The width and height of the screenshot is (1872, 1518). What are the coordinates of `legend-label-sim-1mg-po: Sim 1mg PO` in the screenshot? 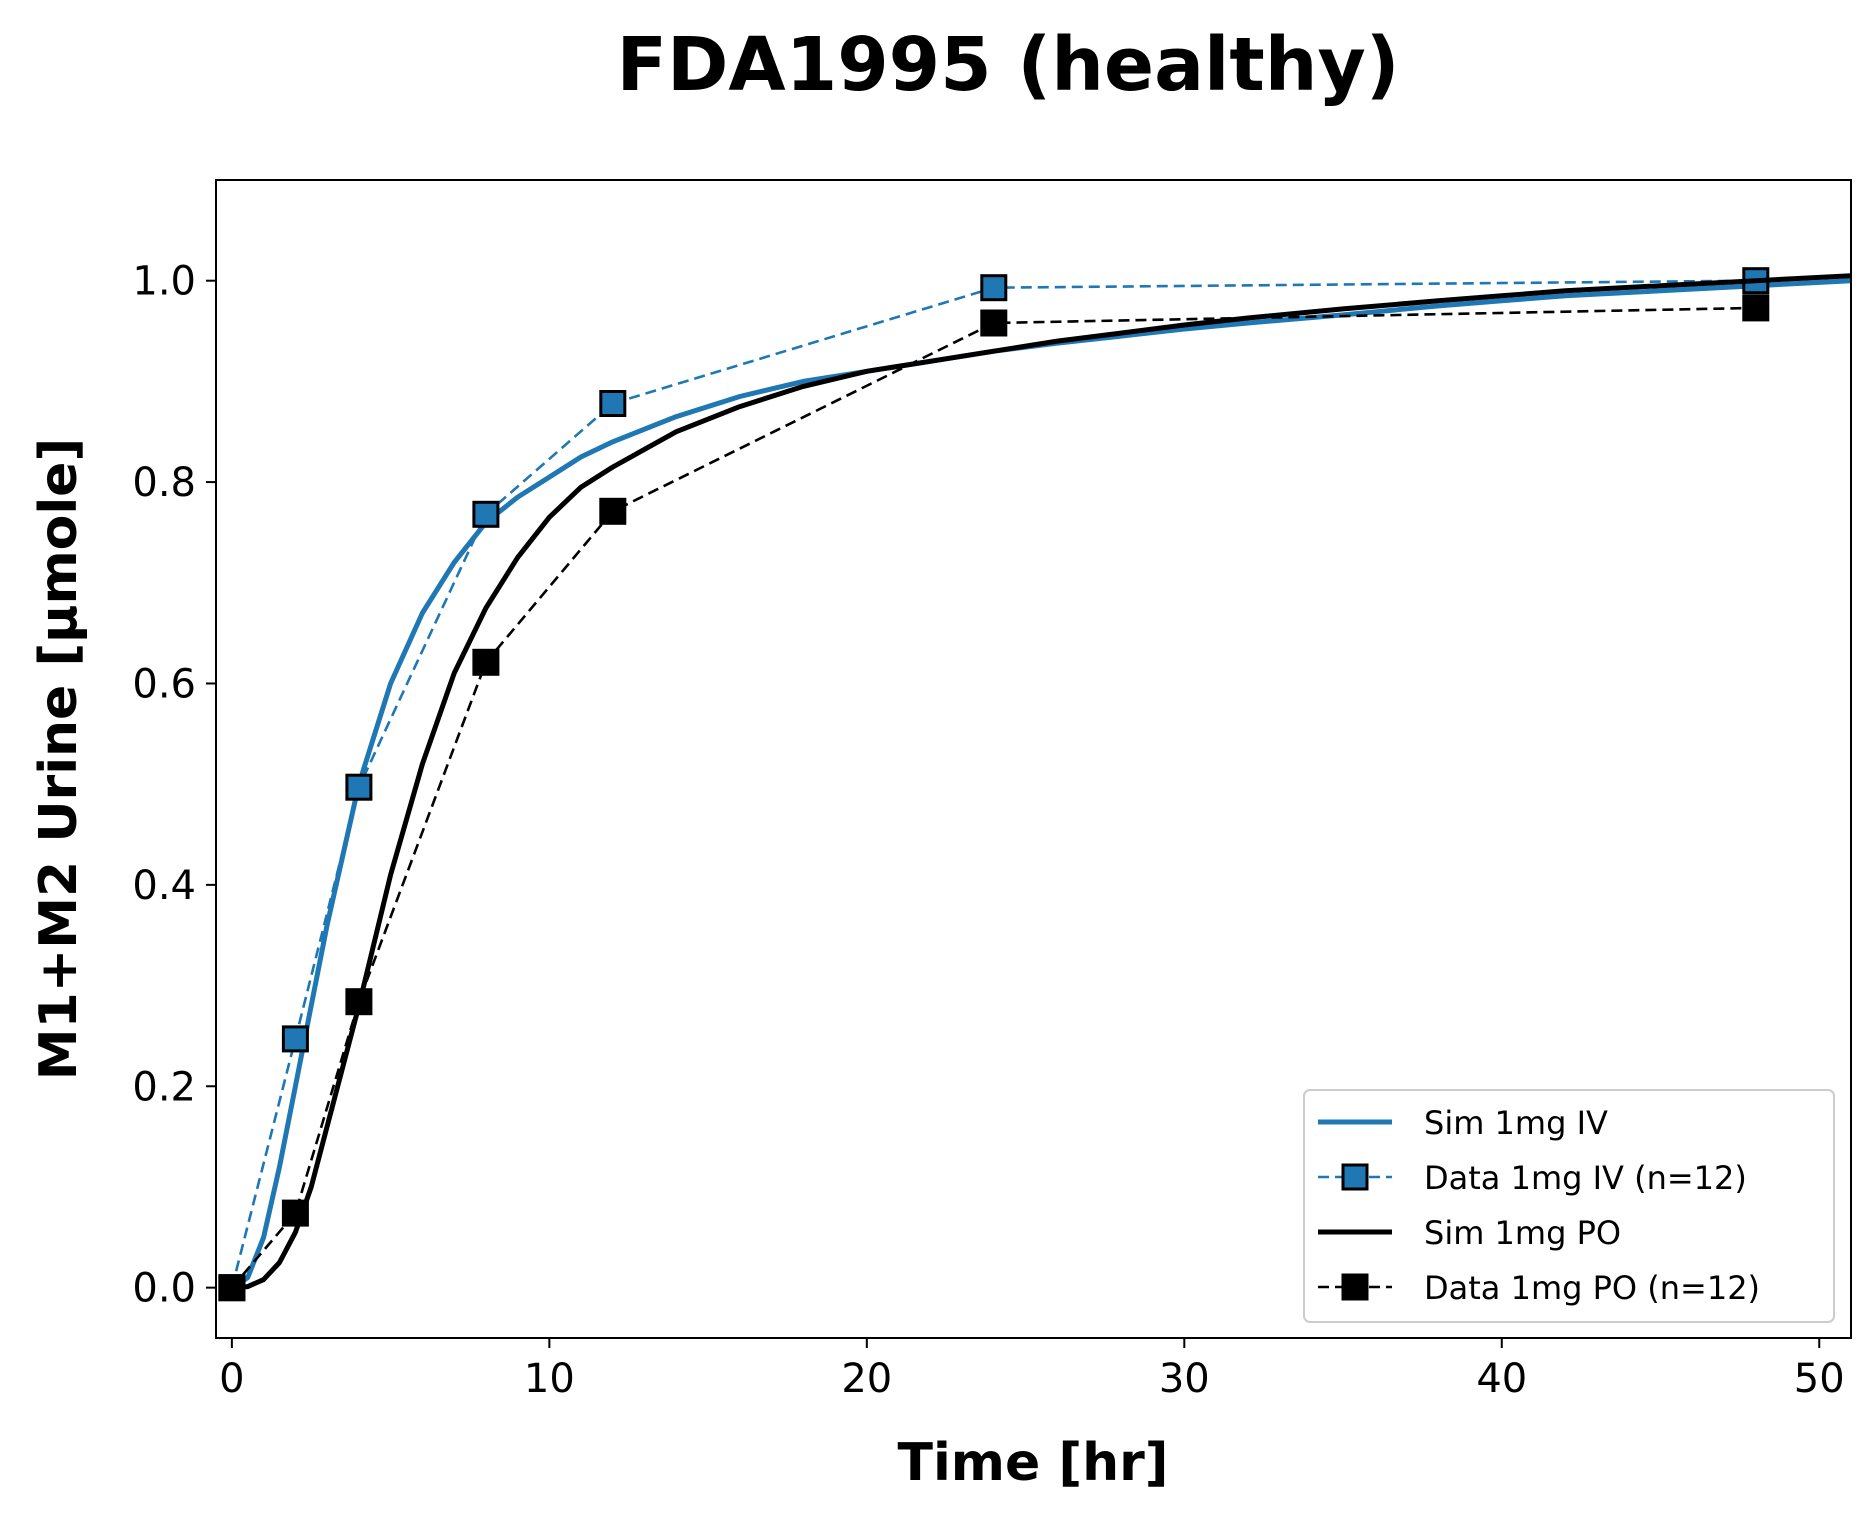 It's located at (1522, 1233).